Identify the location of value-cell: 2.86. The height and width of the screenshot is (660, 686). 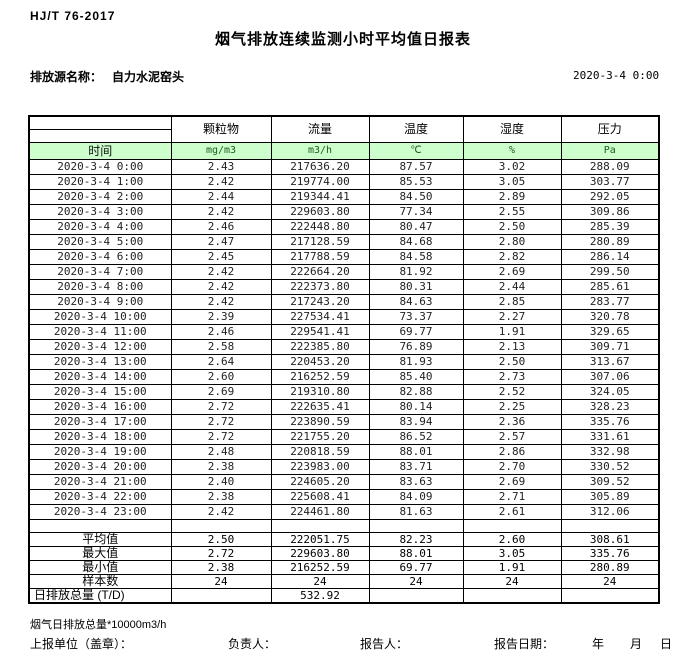
(512, 451).